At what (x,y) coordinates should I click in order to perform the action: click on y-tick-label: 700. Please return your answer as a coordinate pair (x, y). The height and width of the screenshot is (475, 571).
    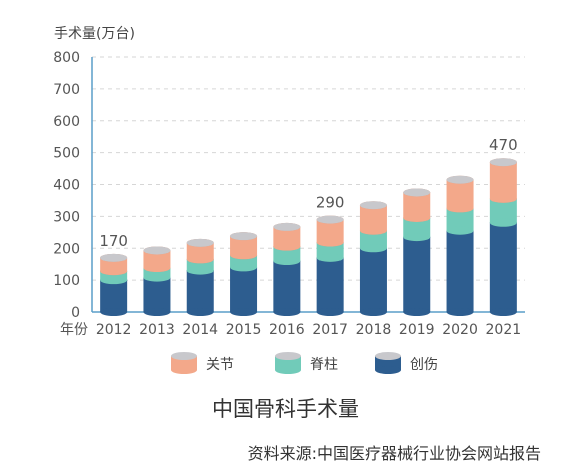
    Looking at the image, I should click on (66, 90).